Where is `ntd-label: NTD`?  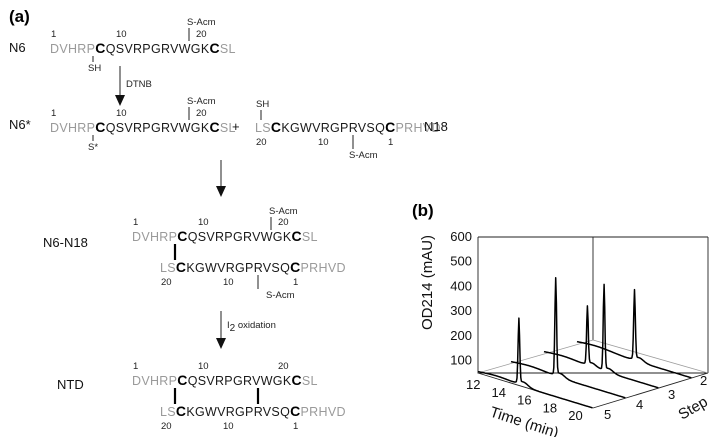
ntd-label: NTD is located at coordinates (70, 384).